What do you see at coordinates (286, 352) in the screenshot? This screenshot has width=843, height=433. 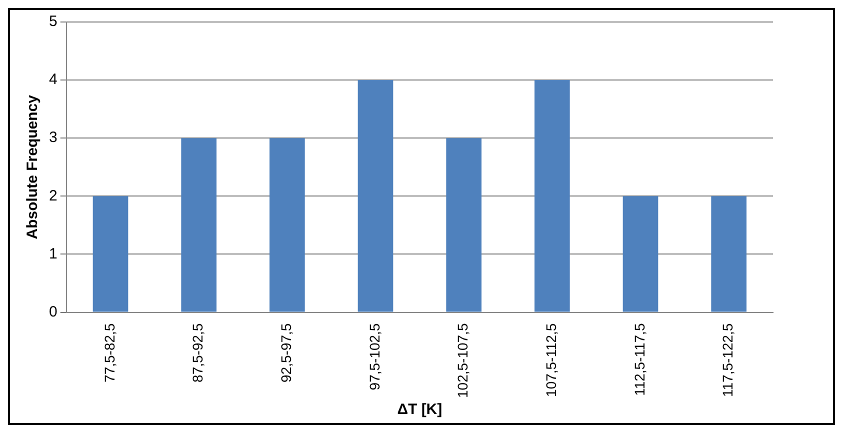 I see `x-tick-label: 92,5-97,5` at bounding box center [286, 352].